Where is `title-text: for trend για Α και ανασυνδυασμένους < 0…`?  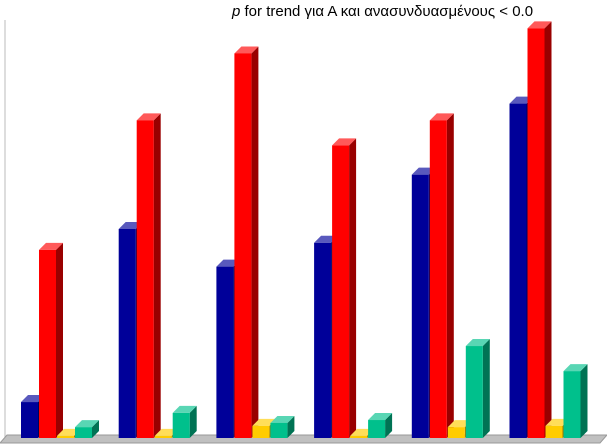 title-text: for trend για Α και ανασυνδυασμένους < 0… is located at coordinates (389, 11).